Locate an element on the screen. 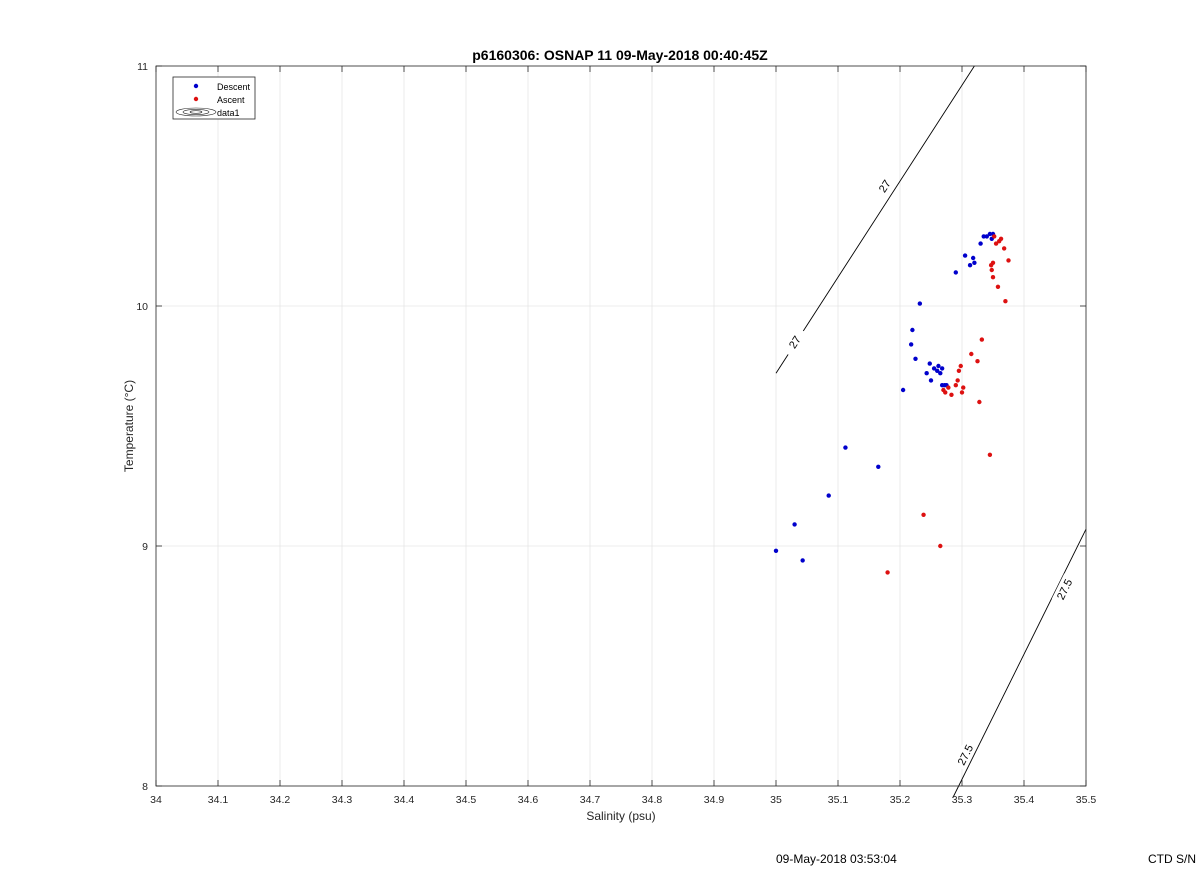  legend: Descent Ascent data1 is located at coordinates (214, 98).